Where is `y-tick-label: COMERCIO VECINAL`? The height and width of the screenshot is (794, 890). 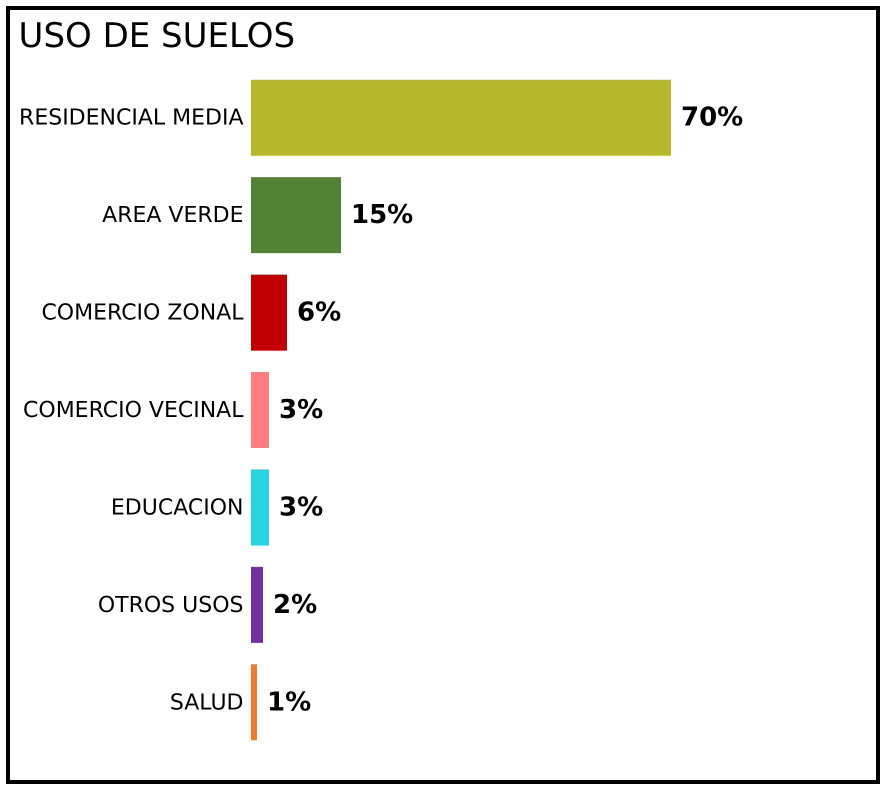
y-tick-label: COMERCIO VECINAL is located at coordinates (133, 410).